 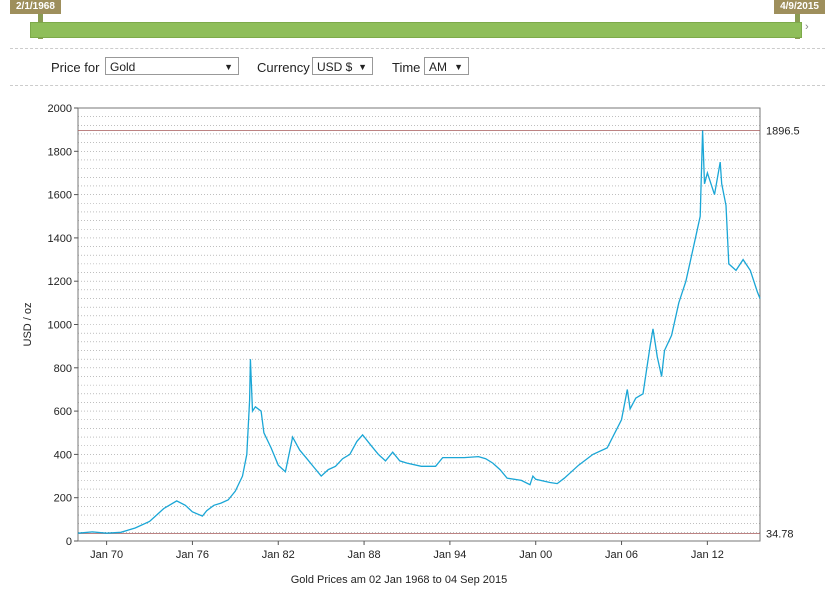 What do you see at coordinates (63, 369) in the screenshot?
I see `y-tick-label: 800` at bounding box center [63, 369].